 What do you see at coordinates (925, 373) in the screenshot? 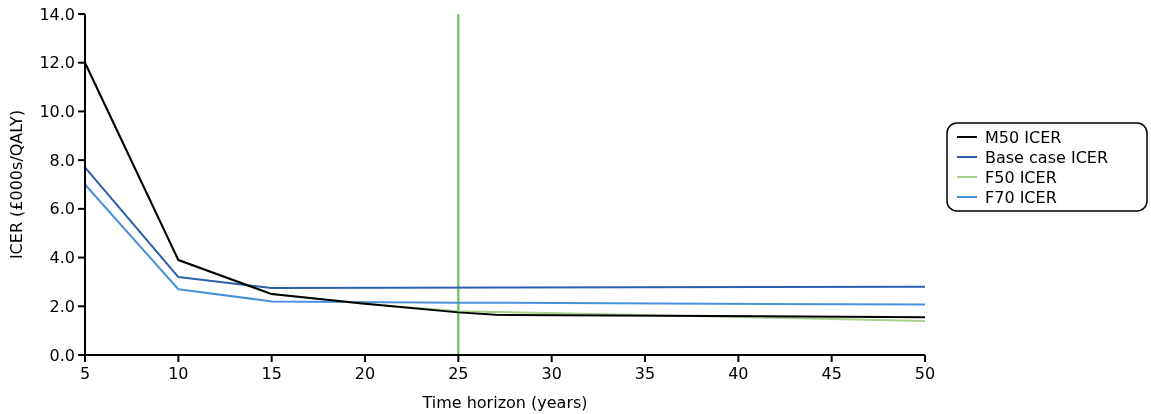
I see `x-tick-label: 50` at bounding box center [925, 373].